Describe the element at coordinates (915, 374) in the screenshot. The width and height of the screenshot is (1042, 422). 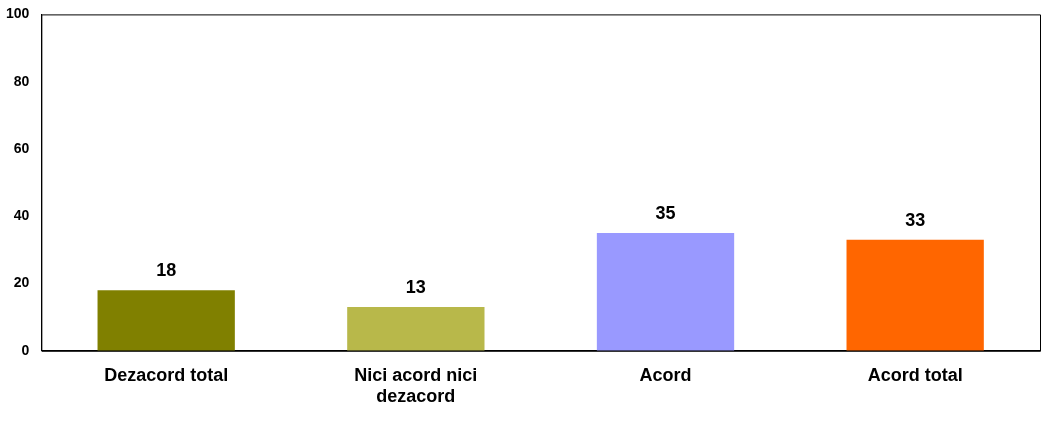
I see `x-tick-label: Acord total` at that location.